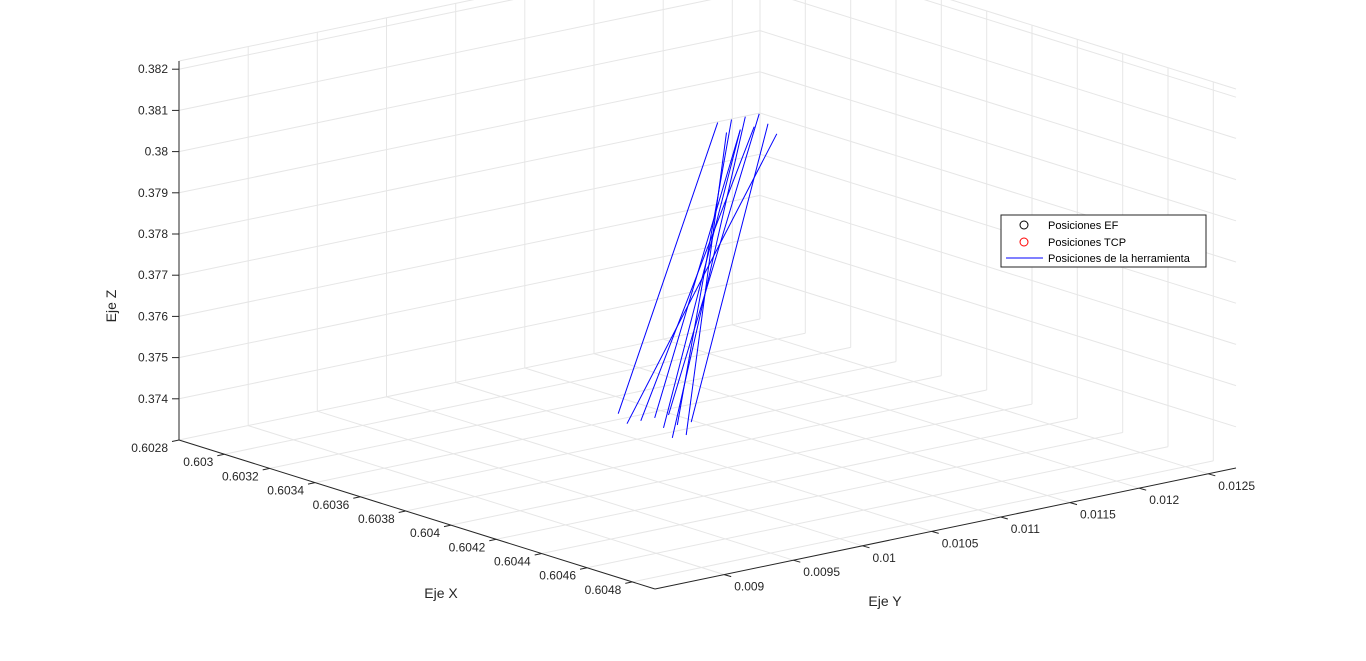 The width and height of the screenshot is (1366, 661). Describe the element at coordinates (1024, 242) in the screenshot. I see `legend-marker-tcp` at that location.